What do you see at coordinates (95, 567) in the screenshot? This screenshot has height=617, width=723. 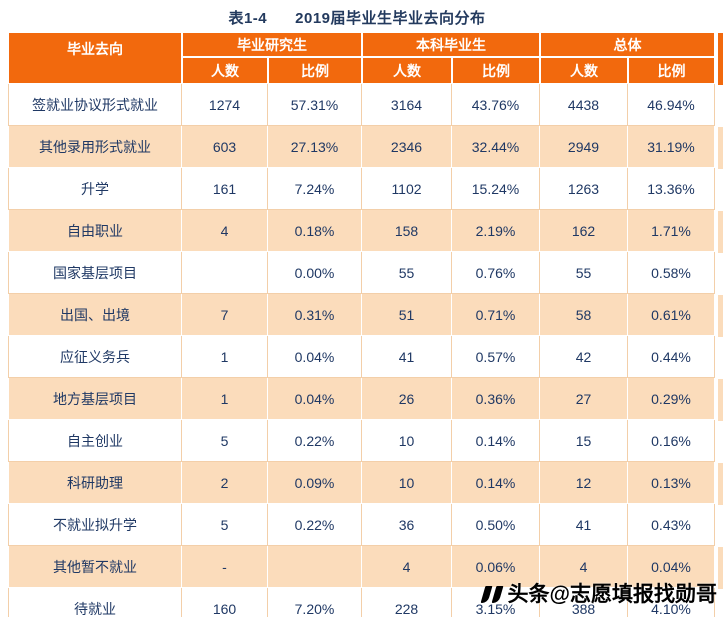 I see `row-label: 其他暂不就业` at bounding box center [95, 567].